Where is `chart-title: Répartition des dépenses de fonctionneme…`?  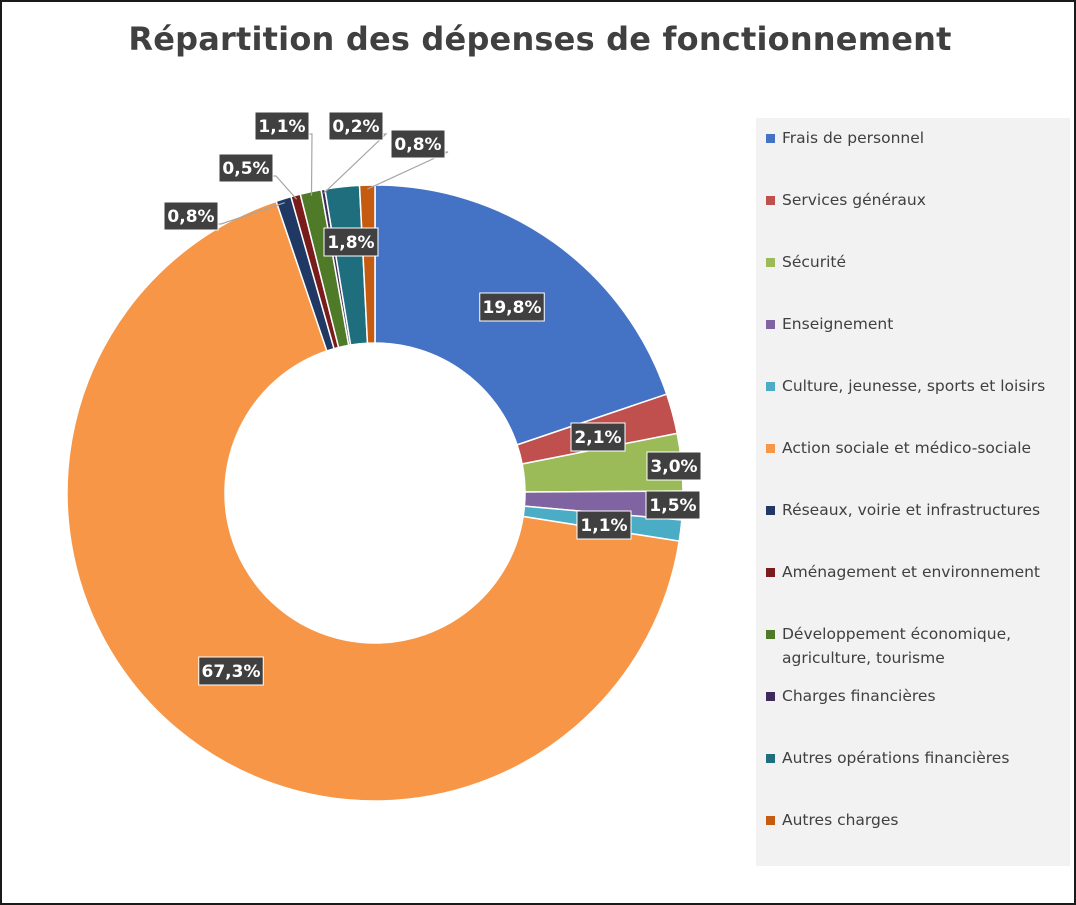 chart-title: Répartition des dépenses de fonctionneme… is located at coordinates (540, 39).